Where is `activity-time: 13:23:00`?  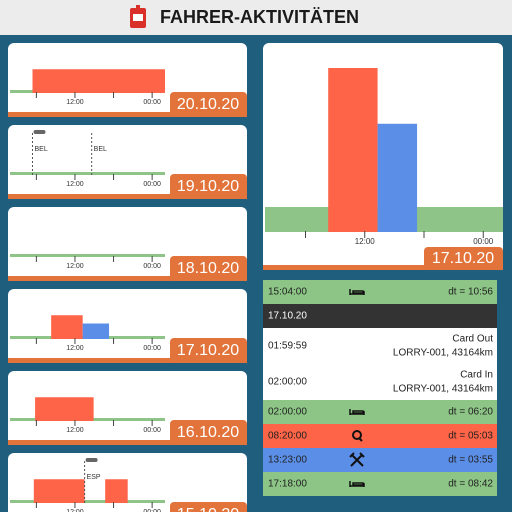
activity-time: 13:23:00 is located at coordinates (287, 460).